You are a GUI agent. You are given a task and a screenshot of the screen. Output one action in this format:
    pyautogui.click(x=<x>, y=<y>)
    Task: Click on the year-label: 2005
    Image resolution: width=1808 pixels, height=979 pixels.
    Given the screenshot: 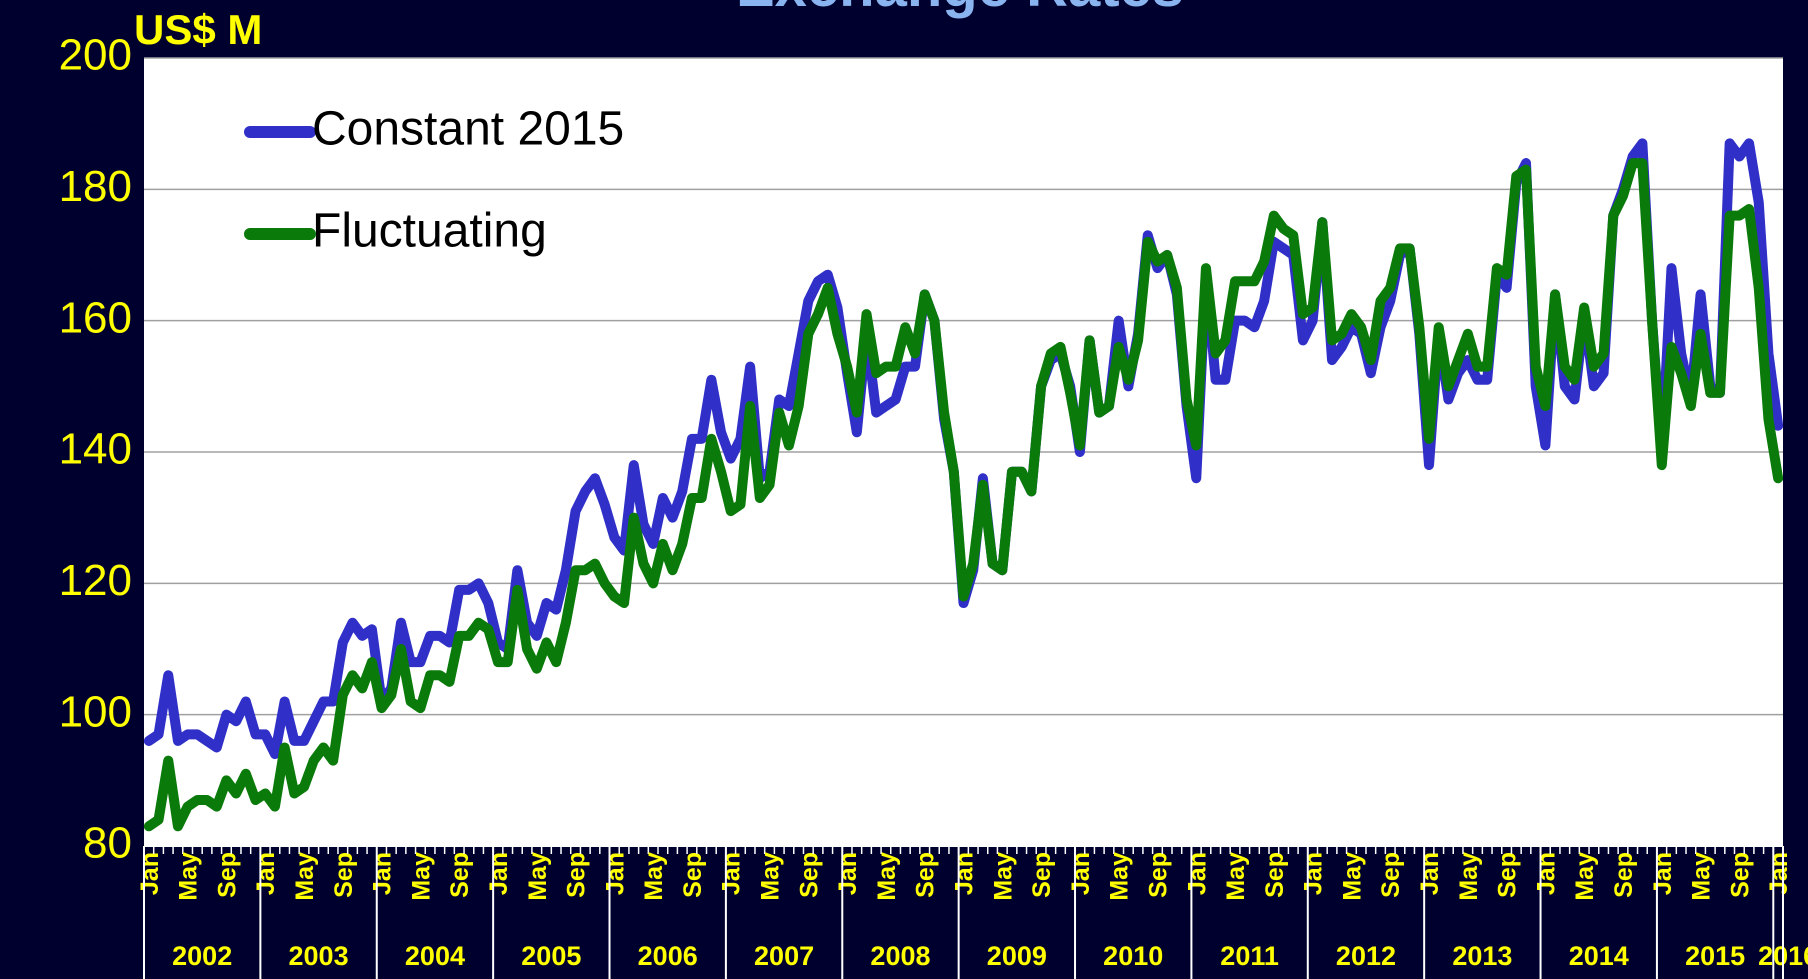 What is the action you would take?
    pyautogui.click(x=551, y=956)
    